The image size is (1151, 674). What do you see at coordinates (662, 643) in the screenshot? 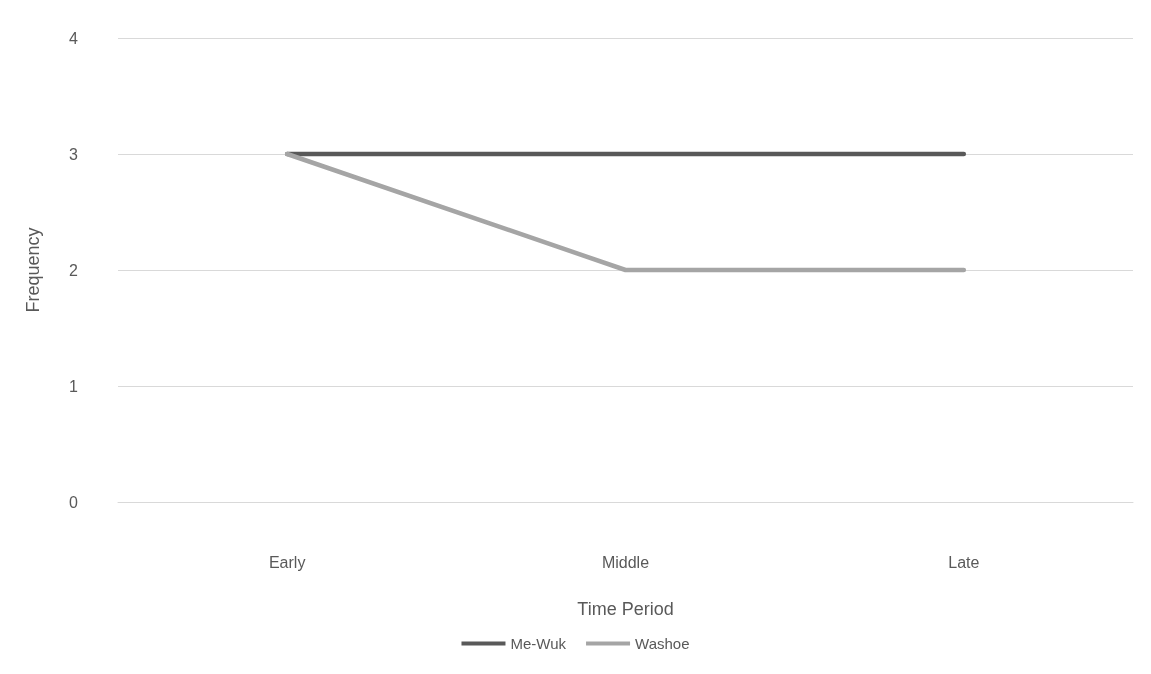
I see `legend-label: Washoe` at bounding box center [662, 643].